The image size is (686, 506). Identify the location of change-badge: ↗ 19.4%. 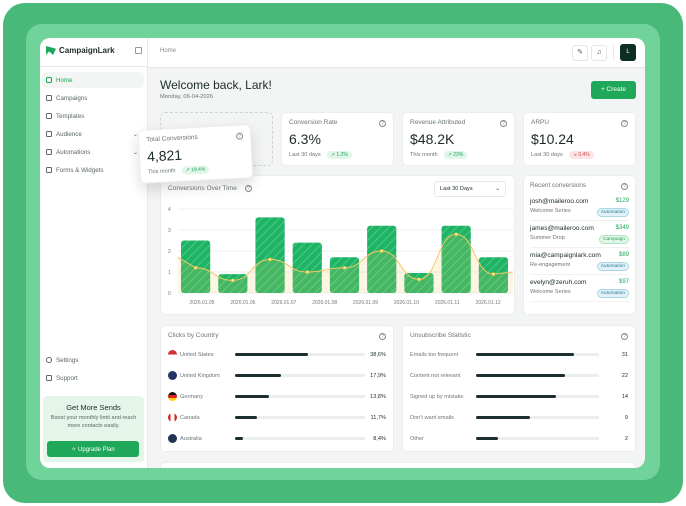
(195, 170).